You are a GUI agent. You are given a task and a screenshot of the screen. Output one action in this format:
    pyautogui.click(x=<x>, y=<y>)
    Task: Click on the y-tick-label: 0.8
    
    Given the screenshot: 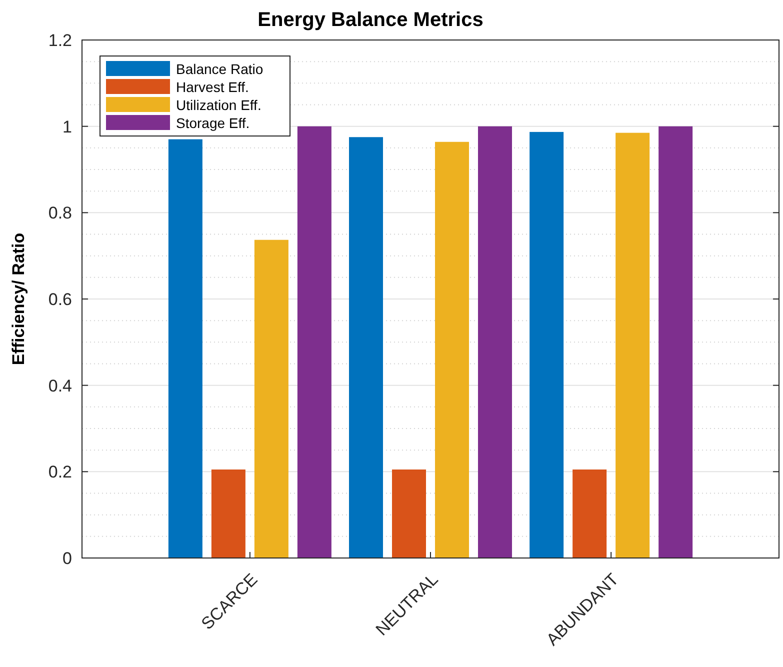 What is the action you would take?
    pyautogui.click(x=60, y=213)
    